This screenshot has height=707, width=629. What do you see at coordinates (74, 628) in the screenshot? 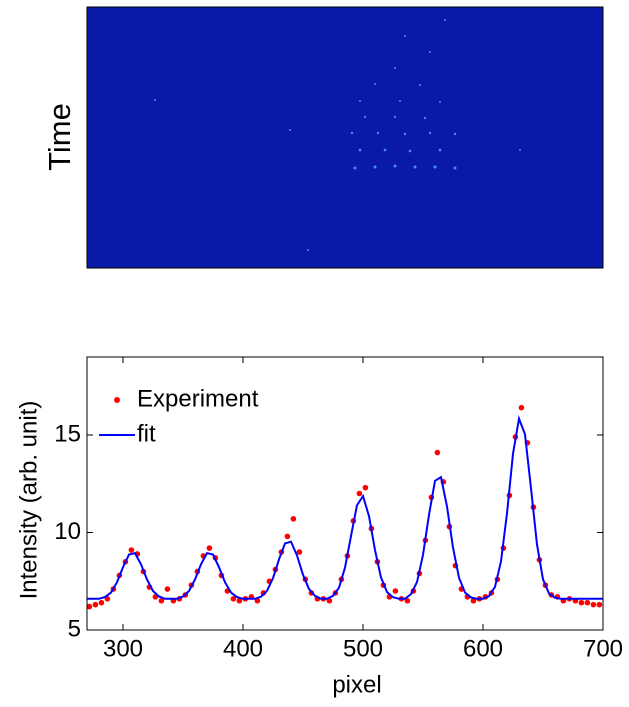
I see `y-tick-label: 5` at bounding box center [74, 628].